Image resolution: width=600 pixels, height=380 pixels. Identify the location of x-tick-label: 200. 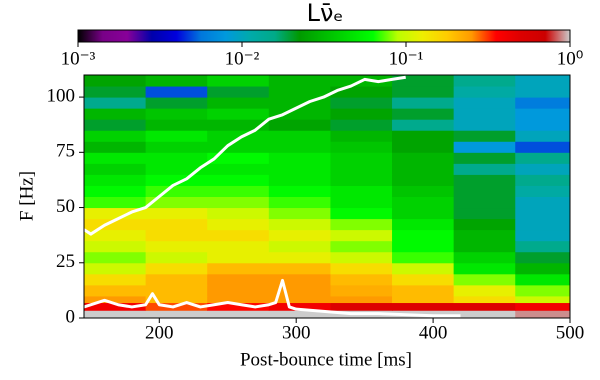
(159, 332).